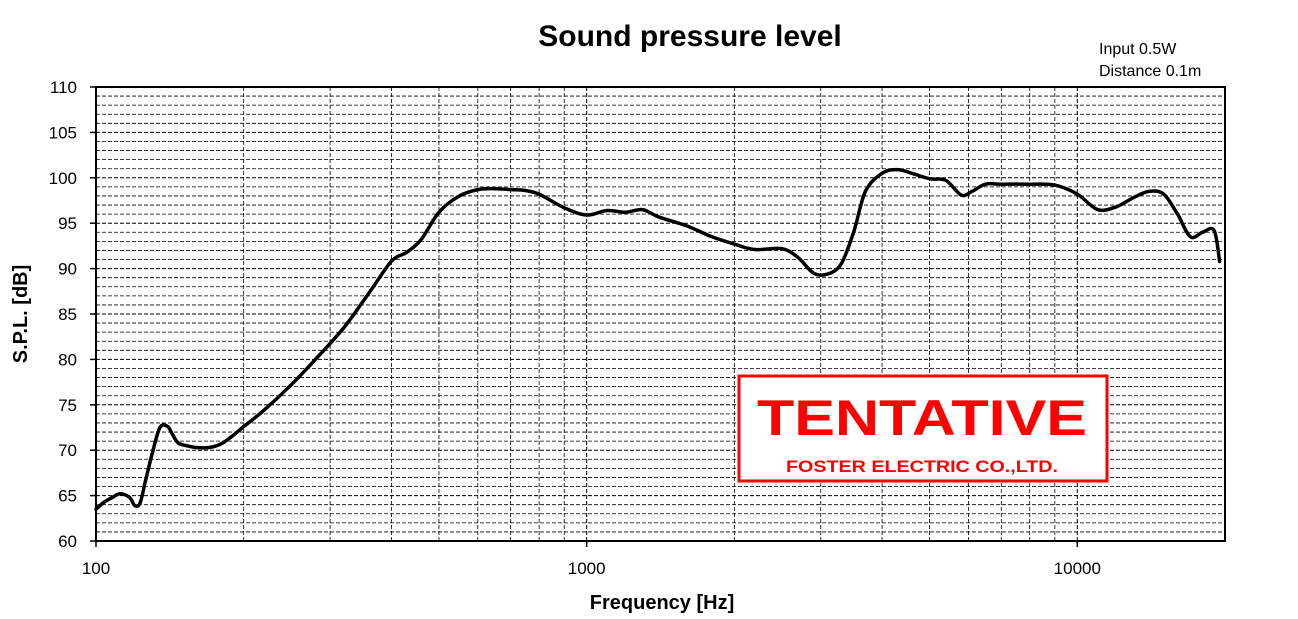 The width and height of the screenshot is (1298, 619). What do you see at coordinates (67, 314) in the screenshot?
I see `y-tick-label: 85` at bounding box center [67, 314].